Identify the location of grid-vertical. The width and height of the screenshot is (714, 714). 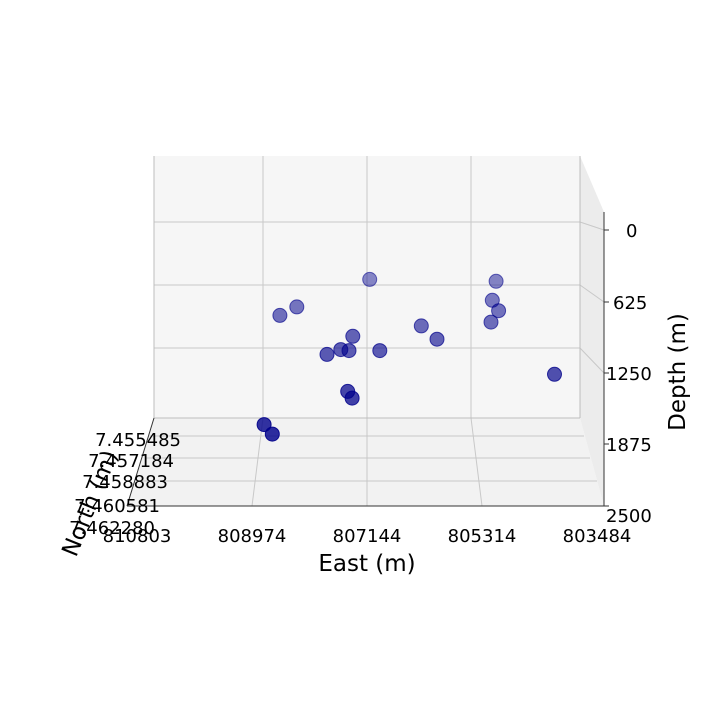
(367, 287).